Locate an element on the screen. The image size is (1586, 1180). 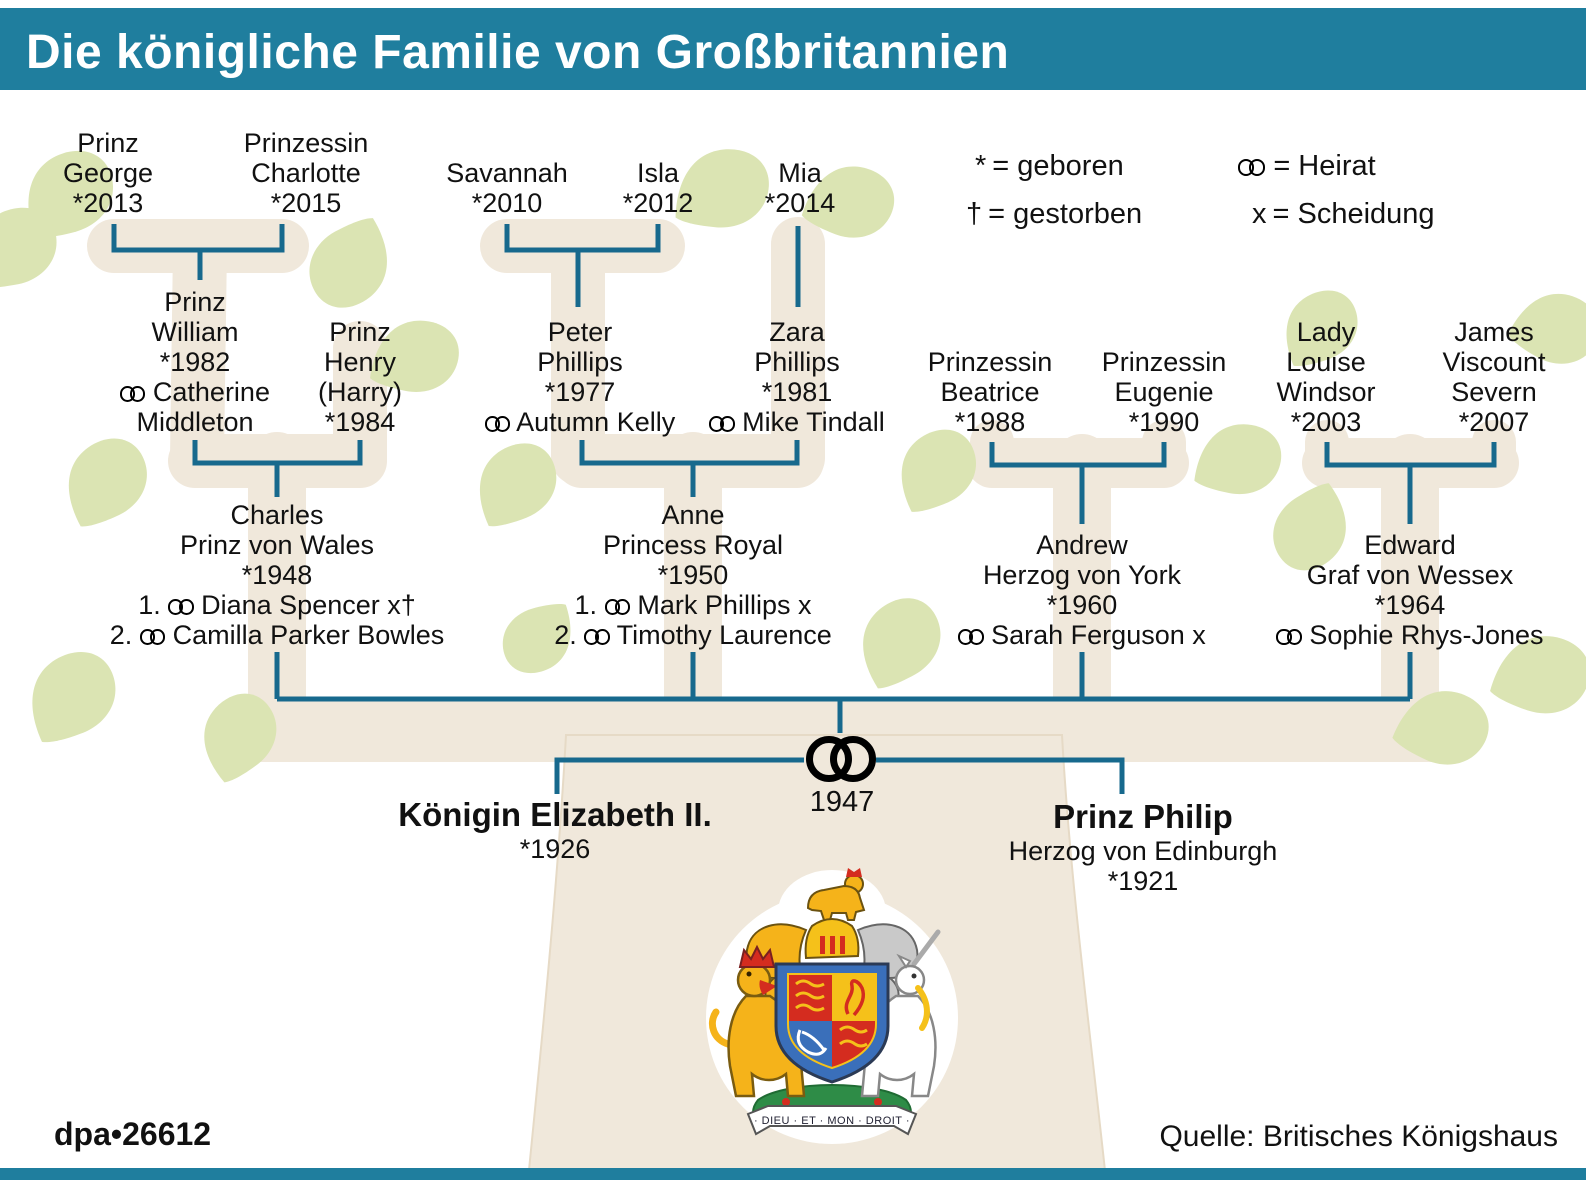
legend-divorce-label: = Scheidung is located at coordinates (1353, 214).